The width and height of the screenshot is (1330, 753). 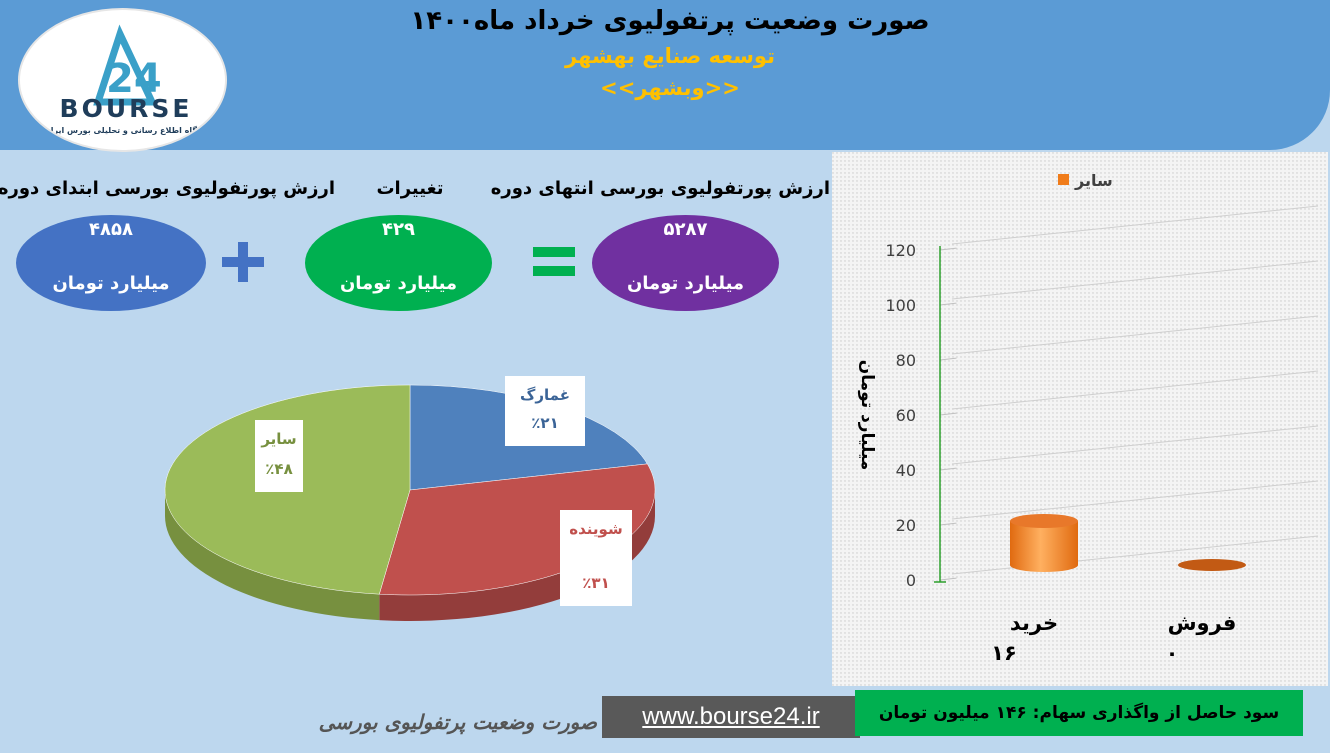 I want to click on y-axis-label: میلیارد تومان, so click(x=867, y=415).